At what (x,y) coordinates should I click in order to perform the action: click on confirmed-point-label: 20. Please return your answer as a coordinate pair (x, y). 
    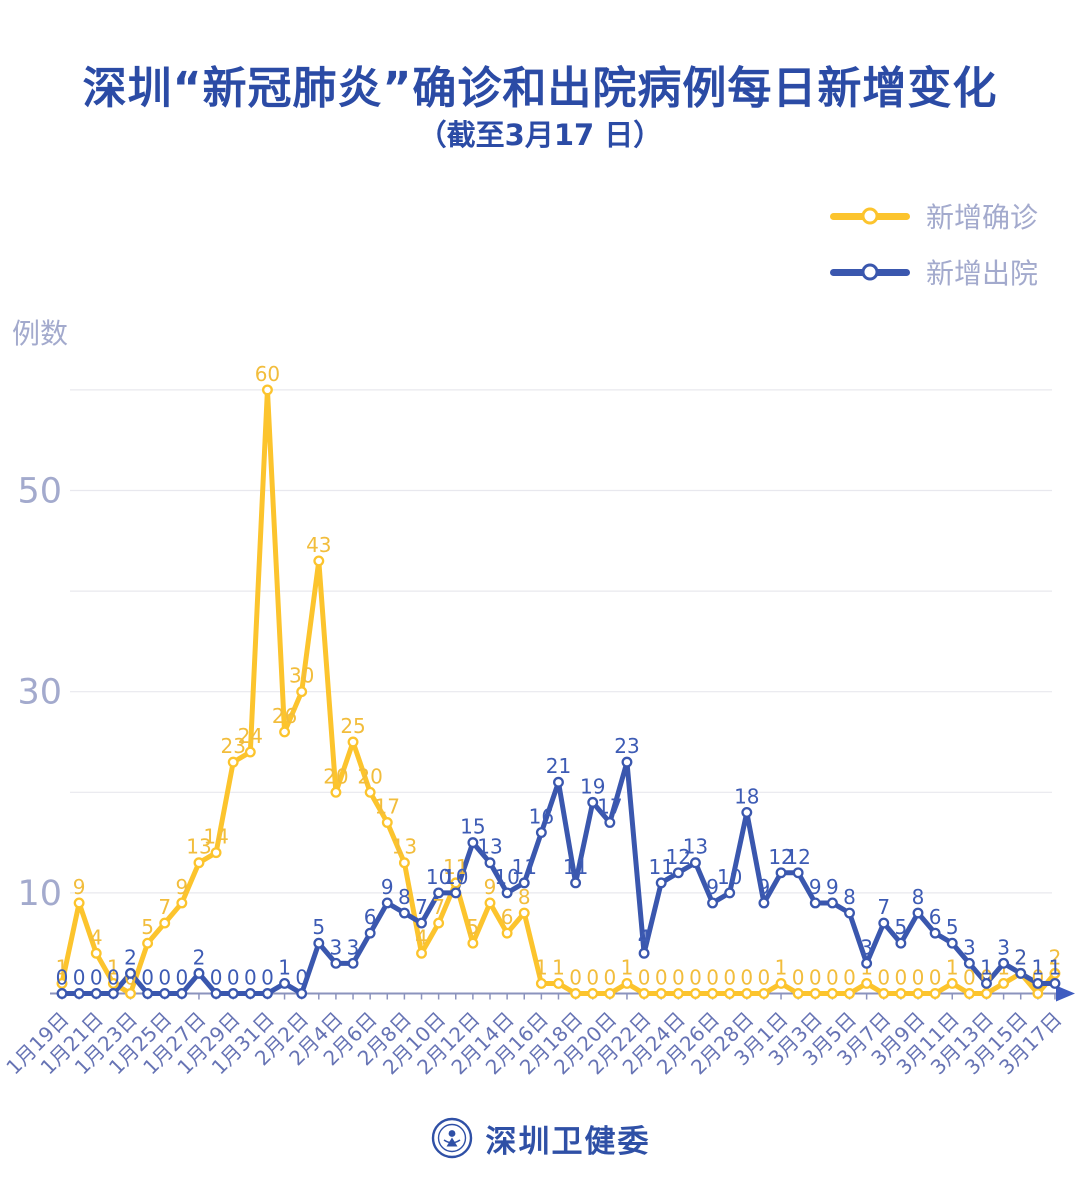
    Looking at the image, I should click on (369, 776).